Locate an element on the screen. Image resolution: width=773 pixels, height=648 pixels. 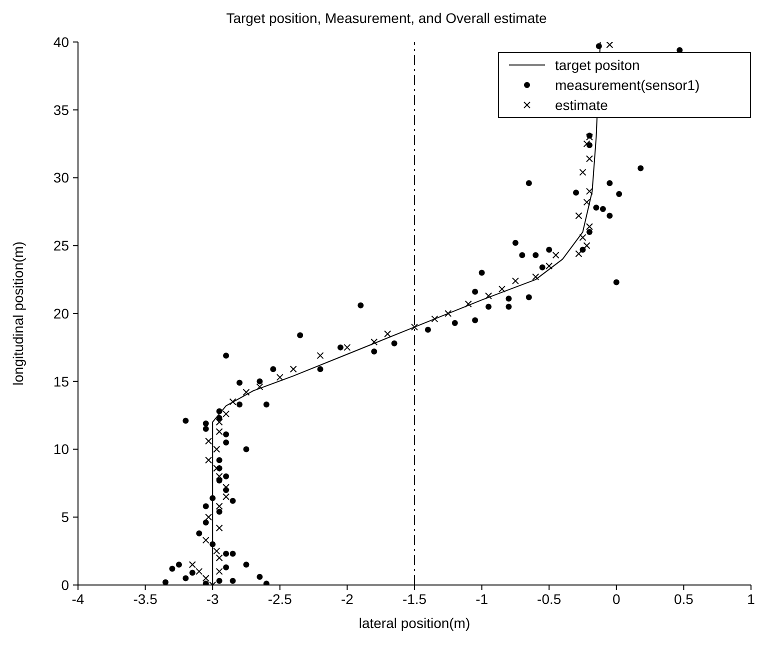
y-tick-label: 35 is located at coordinates (61, 110).